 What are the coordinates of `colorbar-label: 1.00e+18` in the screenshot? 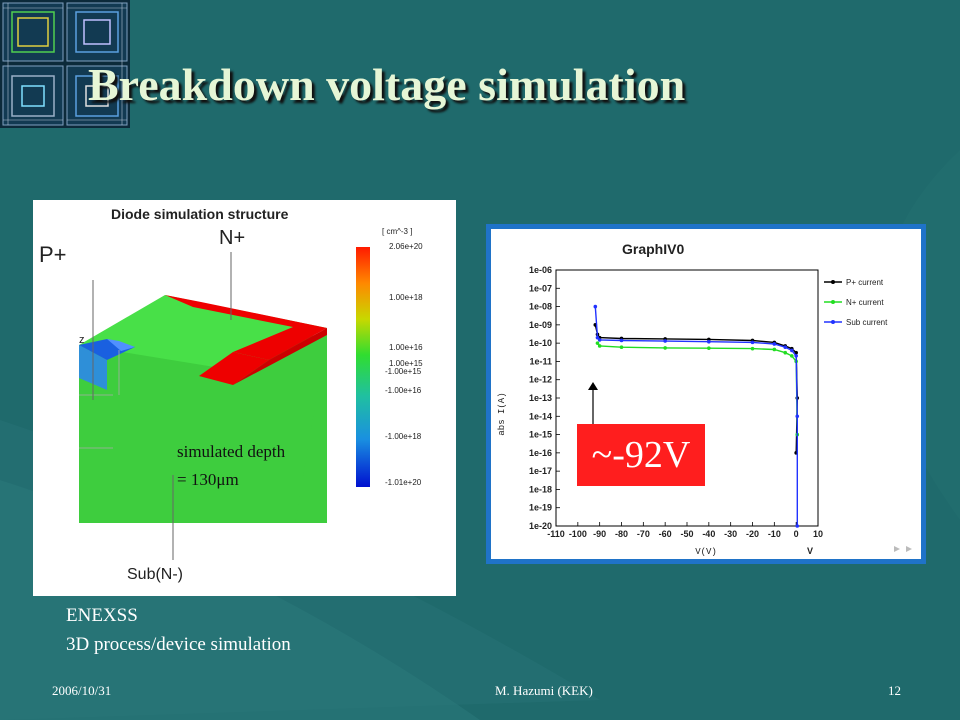 It's located at (406, 297).